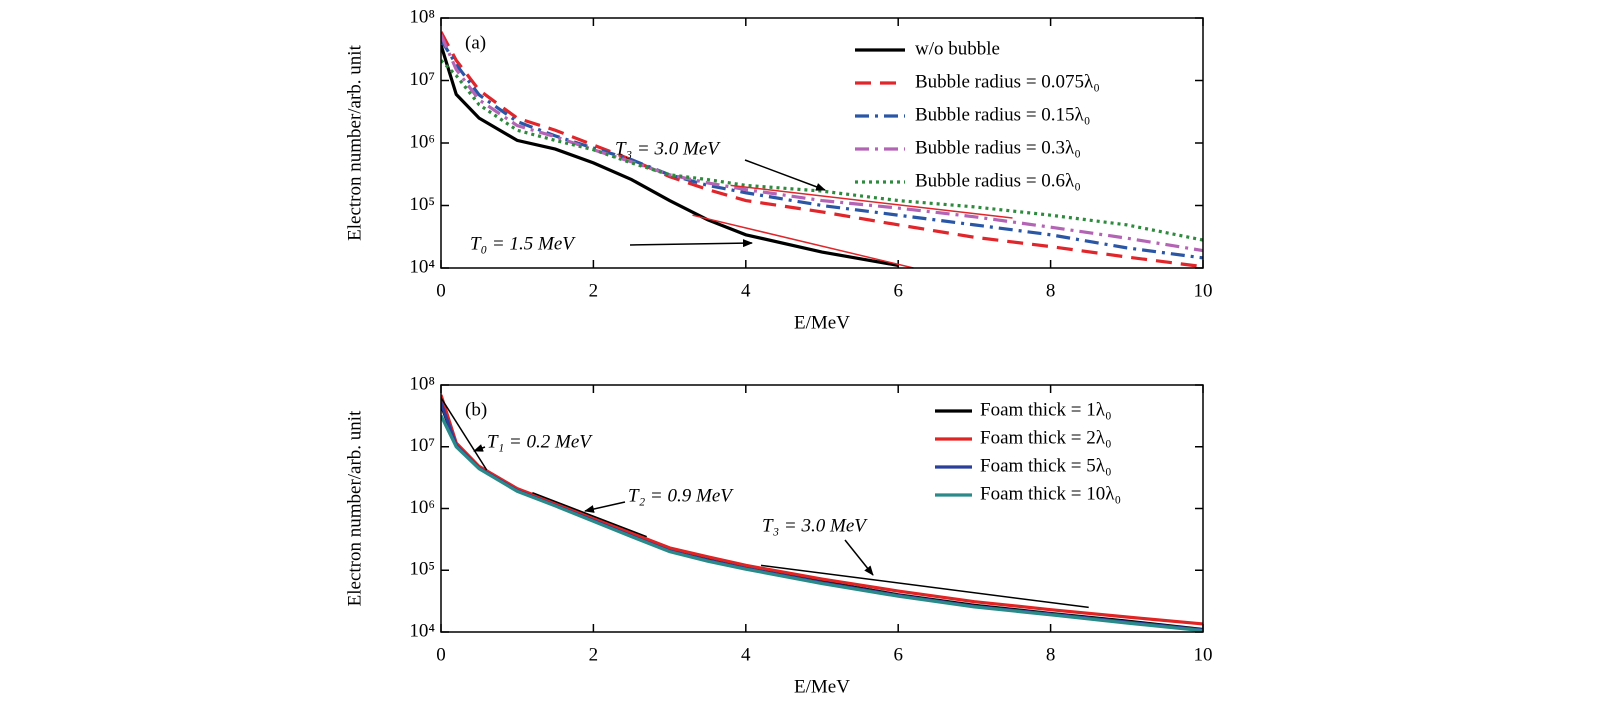 Image resolution: width=1600 pixels, height=715 pixels. Describe the element at coordinates (998, 180) in the screenshot. I see `legend-label: Bubble radius = 0.6λ₀` at that location.